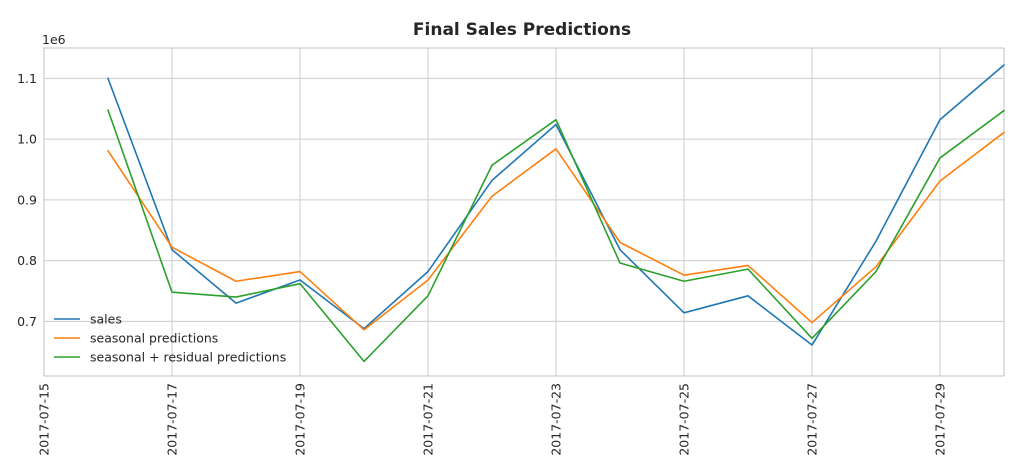 This screenshot has width=1031, height=475. What do you see at coordinates (812, 419) in the screenshot?
I see `x-tick-label: 2017-07-27` at bounding box center [812, 419].